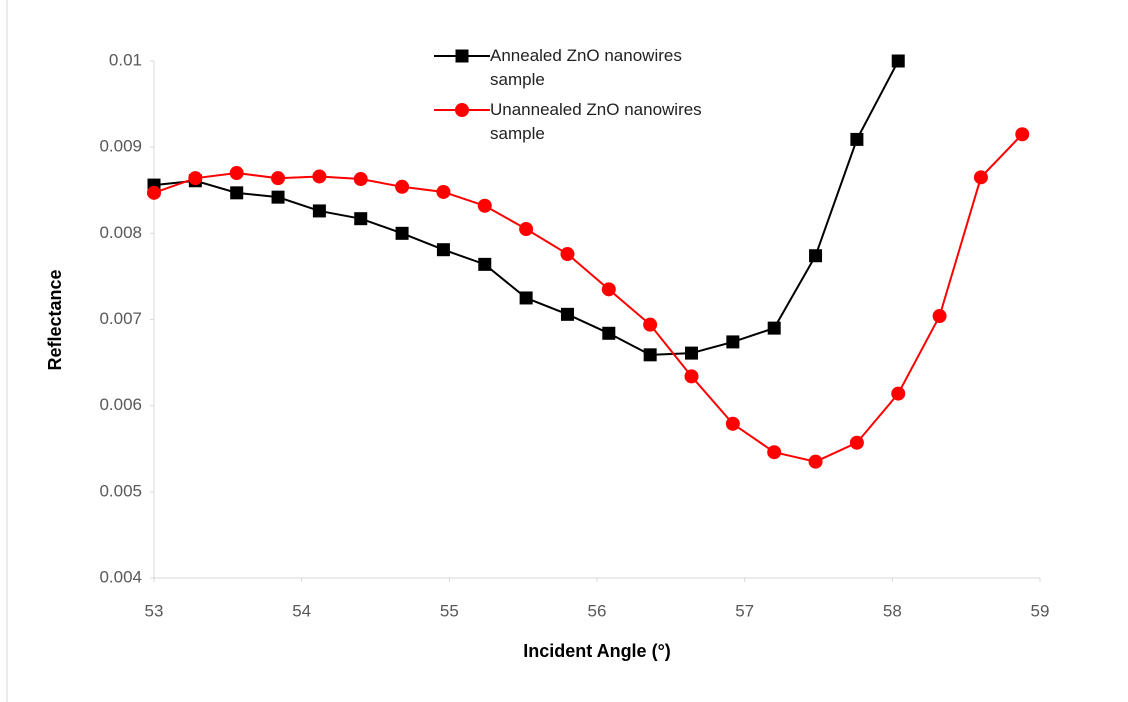  Describe the element at coordinates (120, 146) in the screenshot. I see `y-tick-label: 0.009` at that location.